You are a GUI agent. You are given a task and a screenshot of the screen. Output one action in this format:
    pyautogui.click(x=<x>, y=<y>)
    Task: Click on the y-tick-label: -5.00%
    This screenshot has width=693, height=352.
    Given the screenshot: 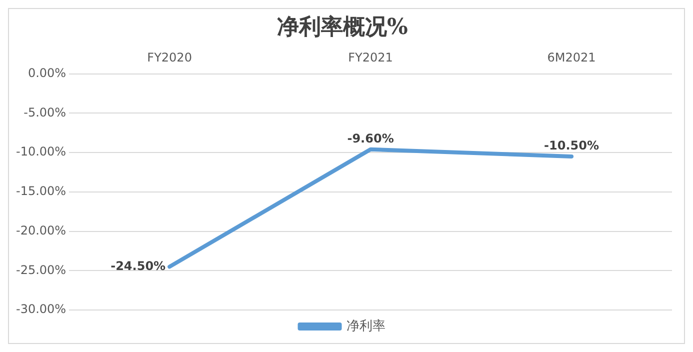 What is the action you would take?
    pyautogui.click(x=45, y=112)
    